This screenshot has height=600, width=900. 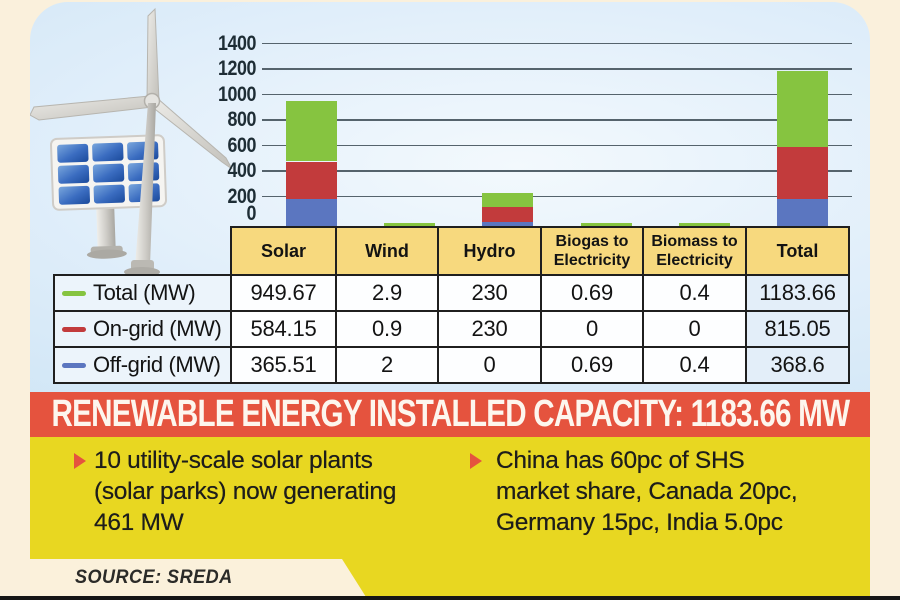 I want to click on legend-label: Total (MW), so click(x=144, y=292).